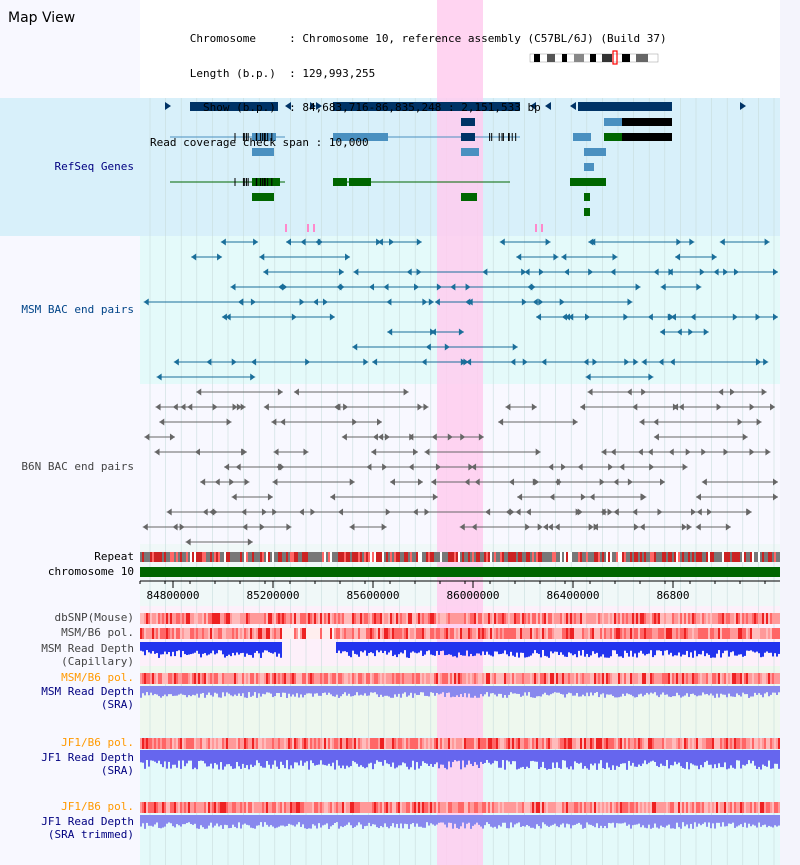 Image resolution: width=800 pixels, height=865 pixels. I want to click on vertical-scrollbar, so click(790, 432).